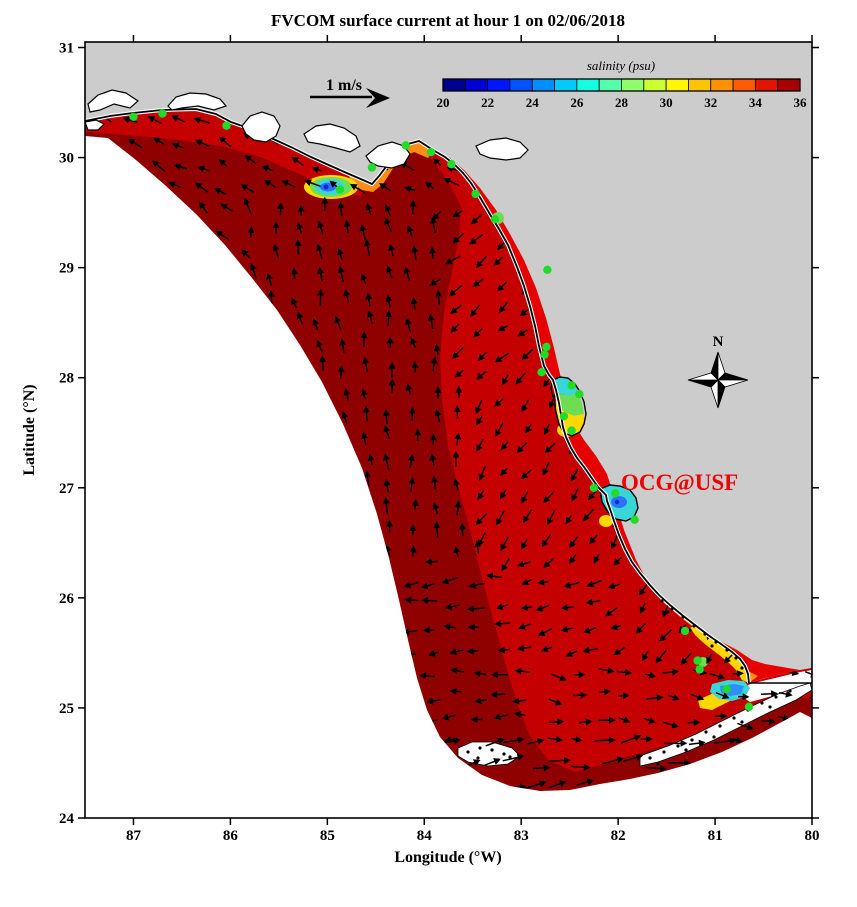 This screenshot has height=907, width=857. I want to click on scale-arrow-label: 1 m/s, so click(344, 85).